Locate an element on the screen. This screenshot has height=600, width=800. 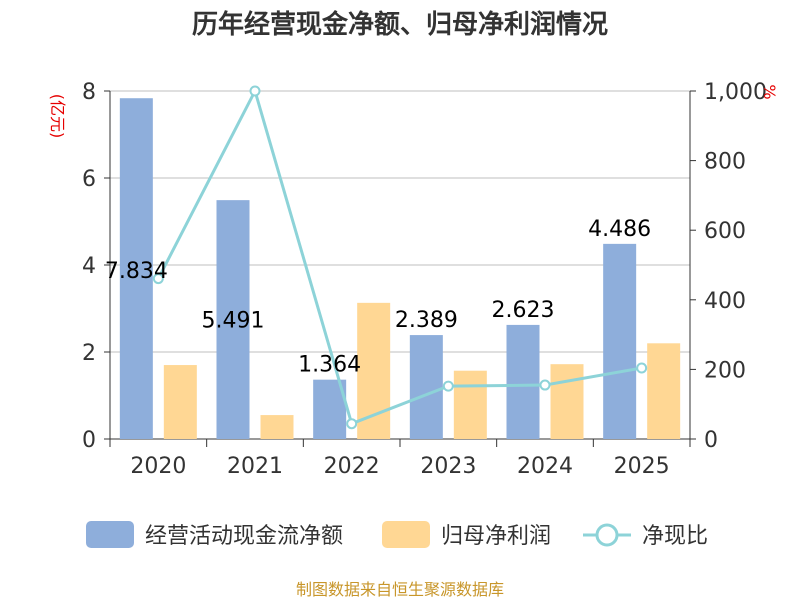
left-axis-tick-label: 4 is located at coordinates (89, 266).